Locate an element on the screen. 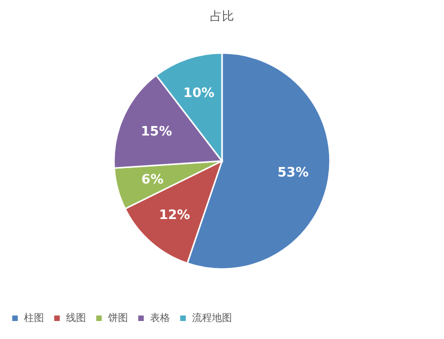  data-label: 12% is located at coordinates (174, 216).